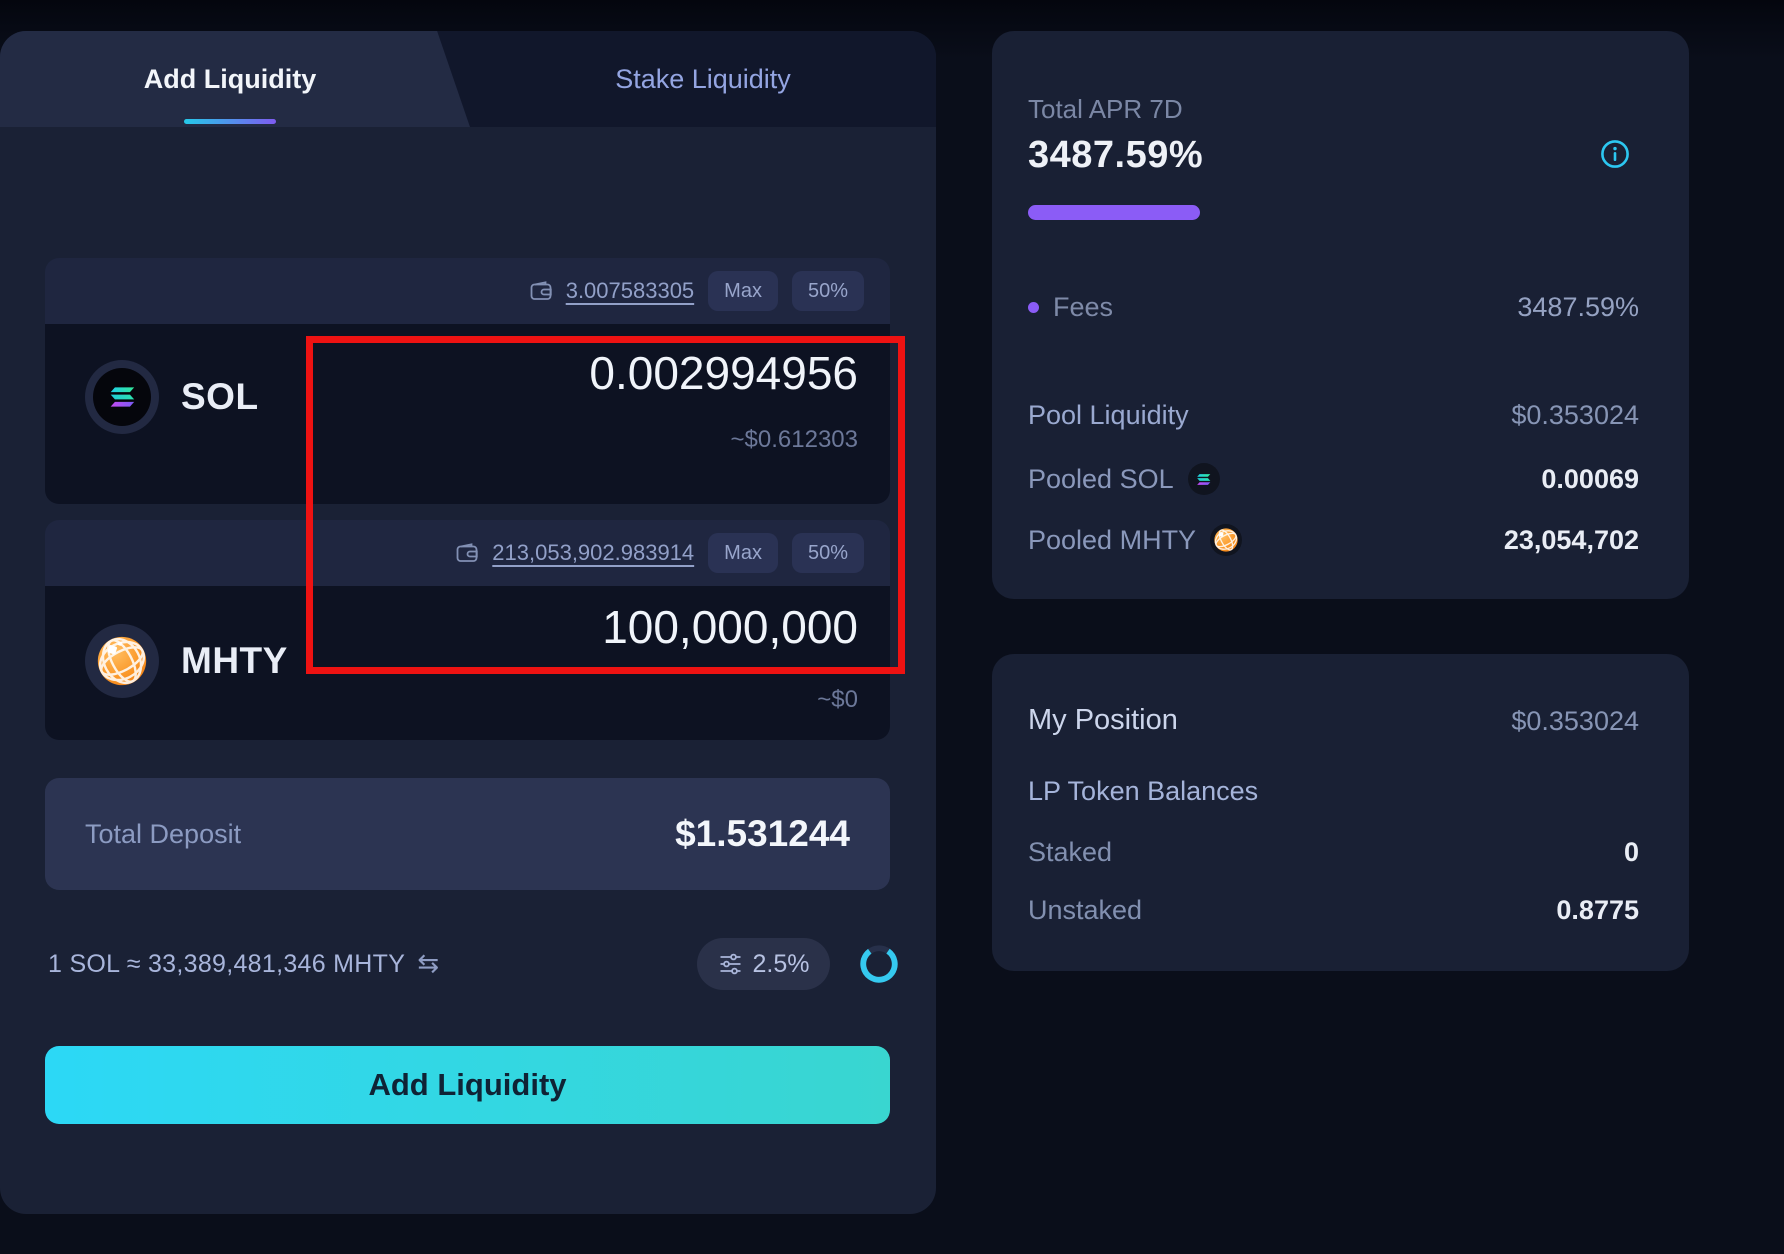 Image resolution: width=1784 pixels, height=1254 pixels. What do you see at coordinates (1575, 721) in the screenshot?
I see `my-position-value: $0.353024` at bounding box center [1575, 721].